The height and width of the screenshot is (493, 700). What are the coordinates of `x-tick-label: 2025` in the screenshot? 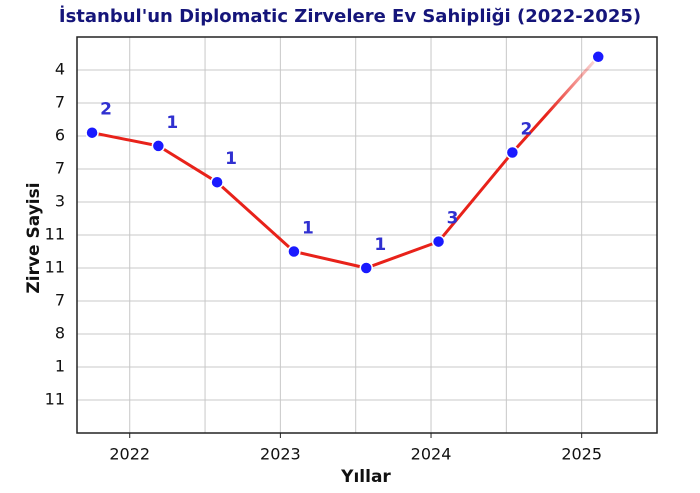 It's located at (581, 454).